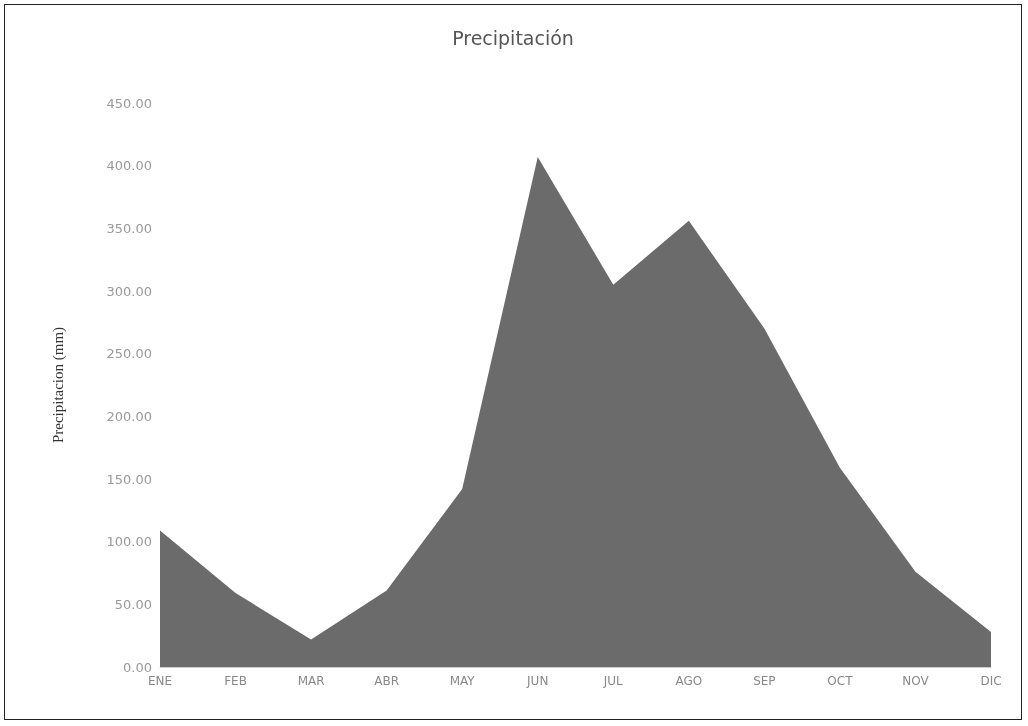  Describe the element at coordinates (129, 542) in the screenshot. I see `y-tick-label: 100.00` at that location.